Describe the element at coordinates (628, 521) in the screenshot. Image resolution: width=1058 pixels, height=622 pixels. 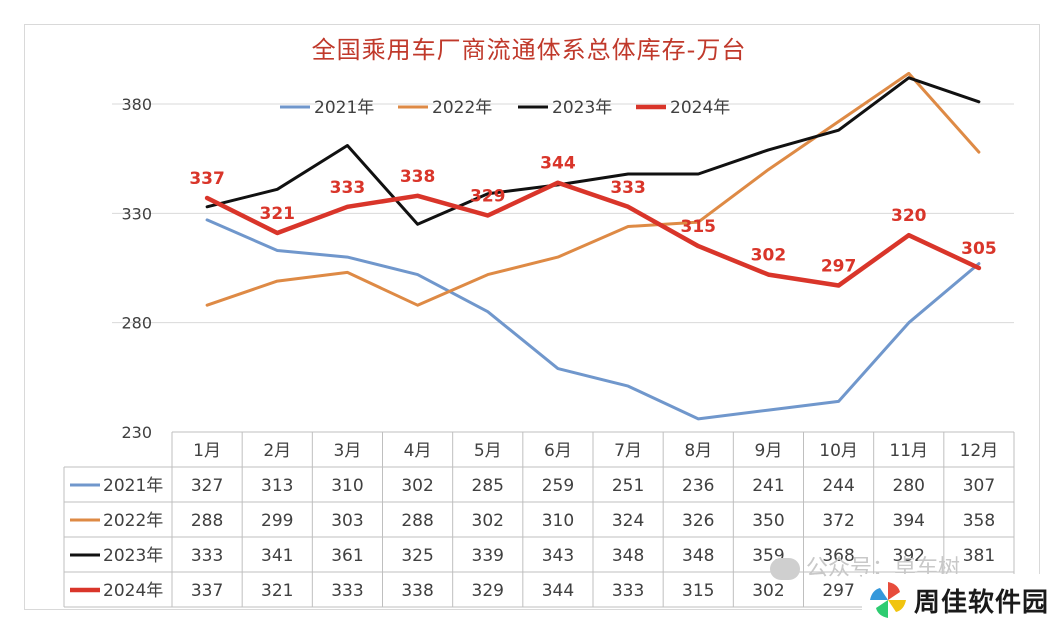
I see `table-cell: 324` at that location.